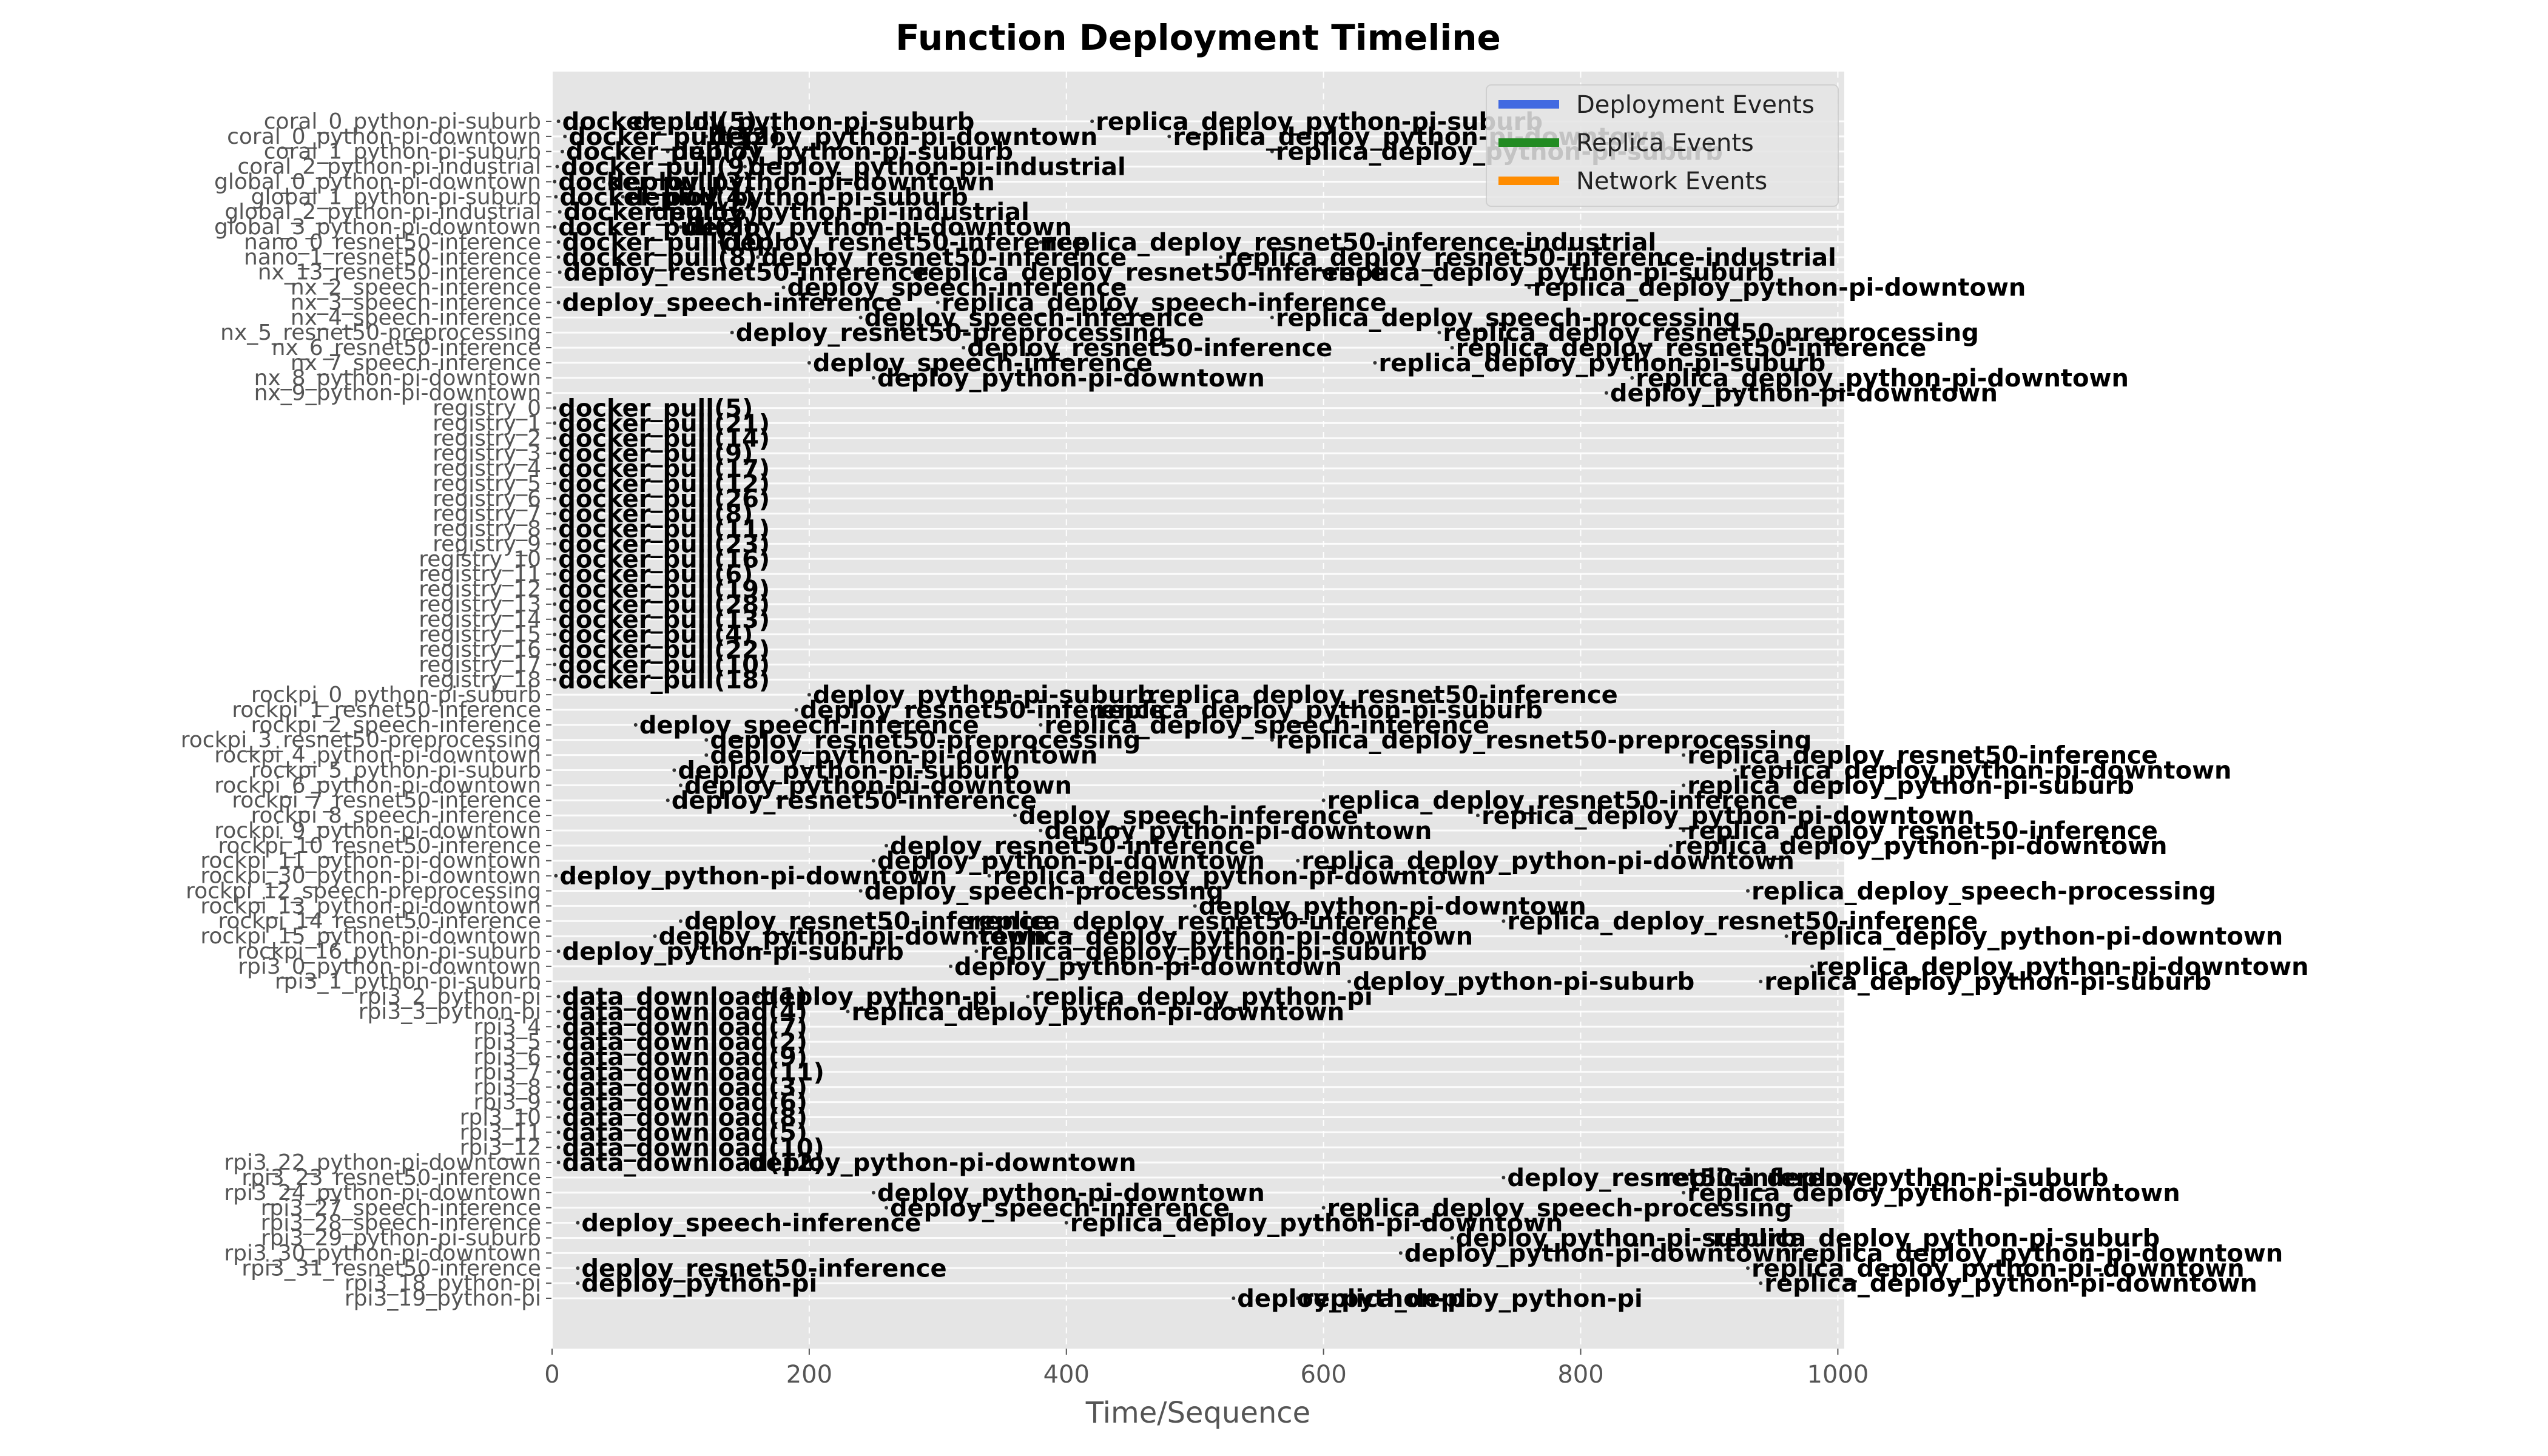 The image size is (2548, 1456). What do you see at coordinates (664, 530) in the screenshot?
I see `event-label: docker_pull(11)` at bounding box center [664, 530].